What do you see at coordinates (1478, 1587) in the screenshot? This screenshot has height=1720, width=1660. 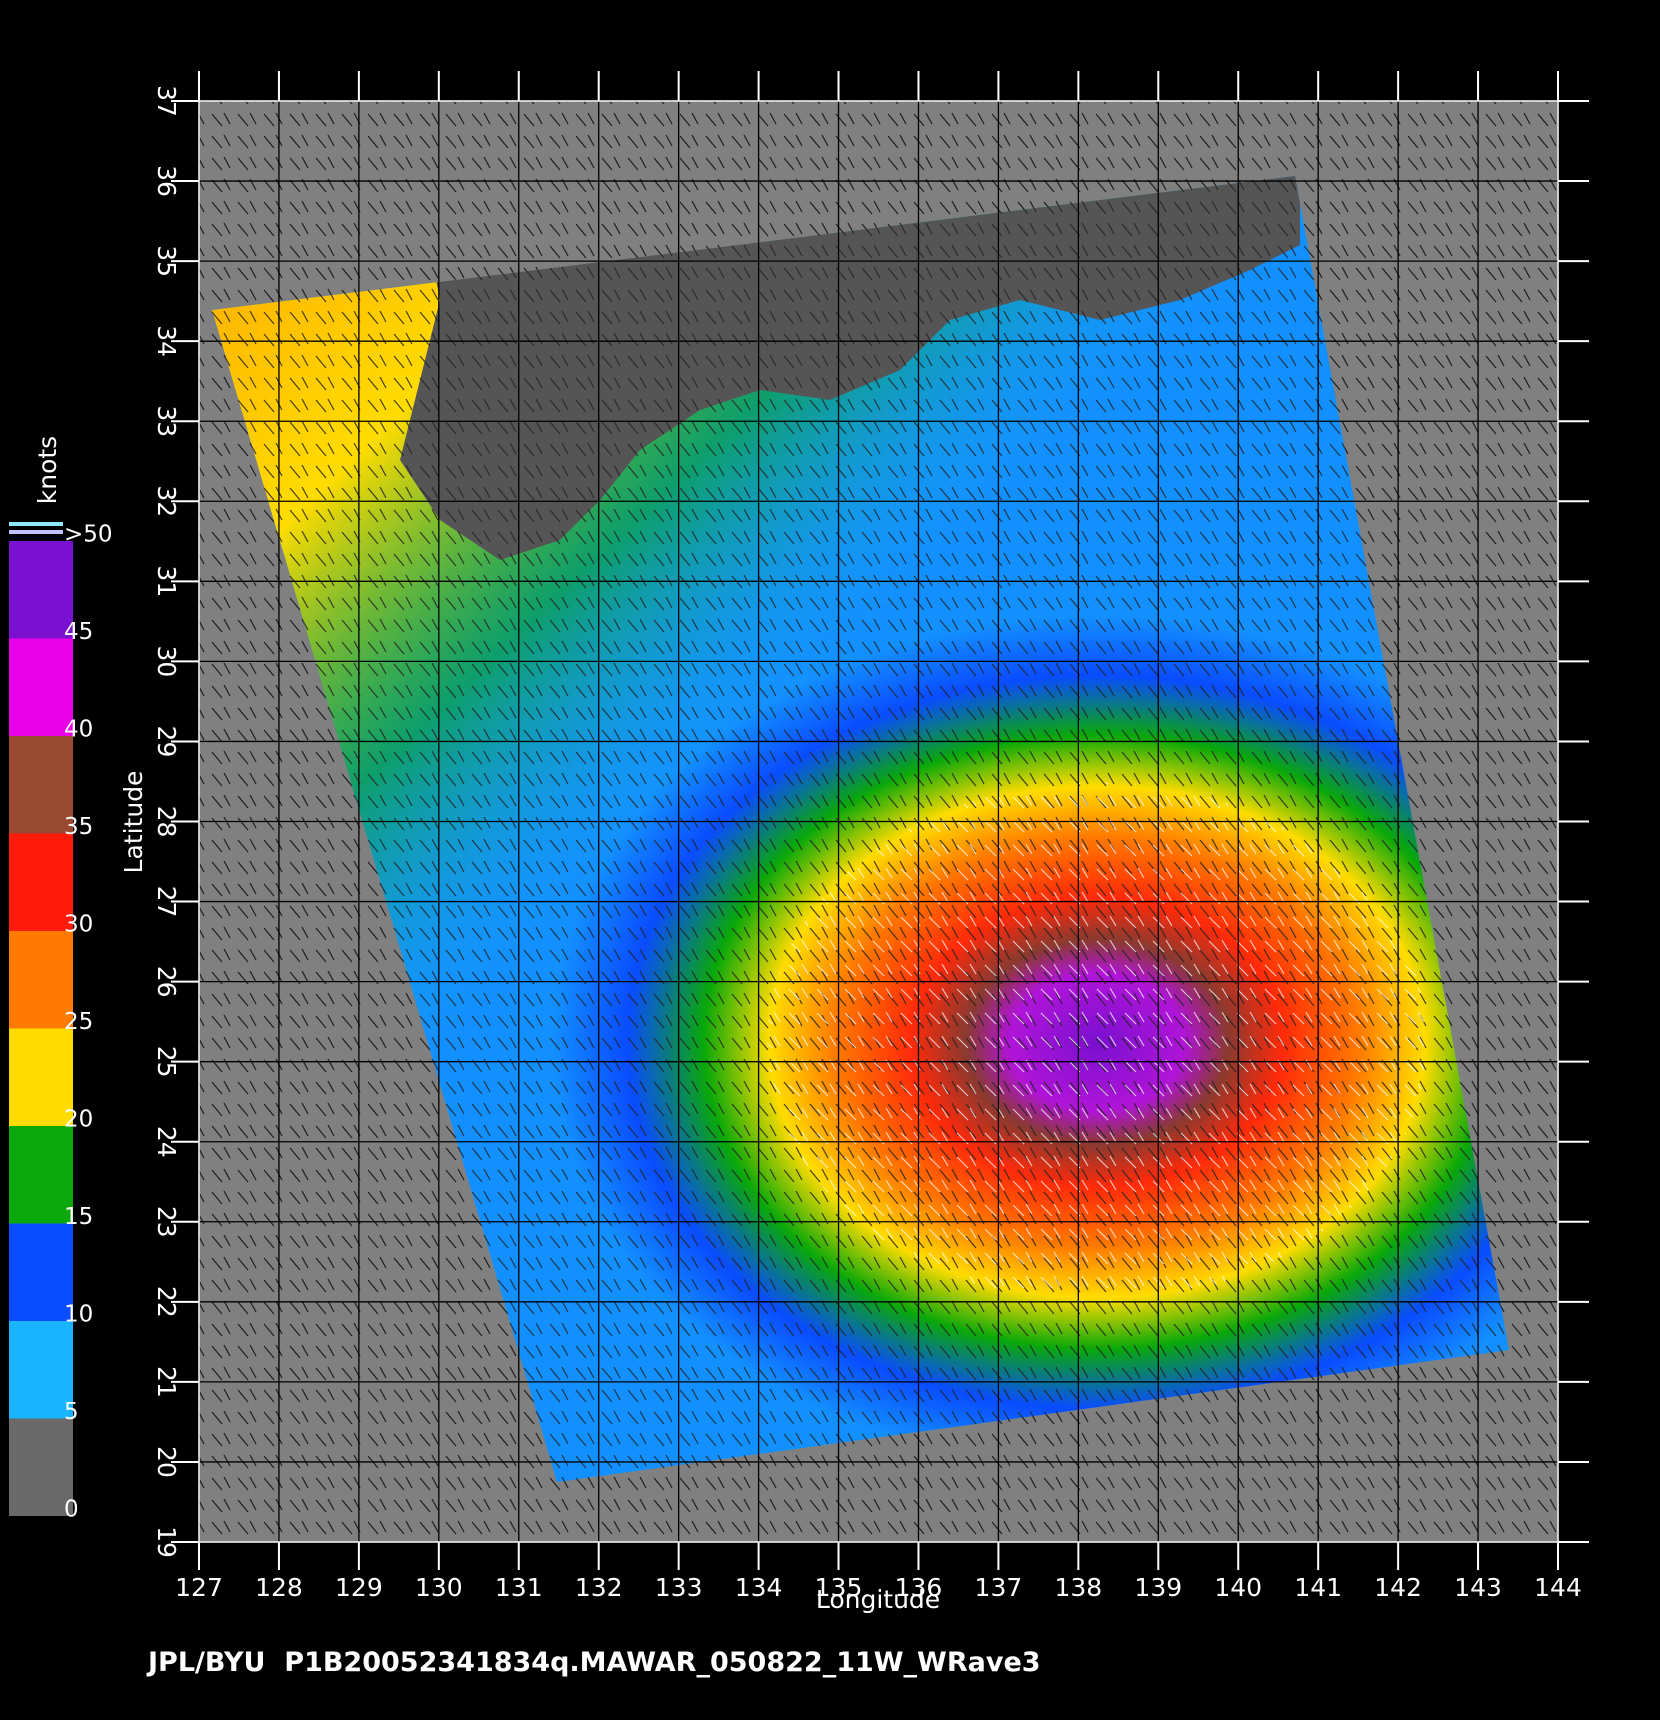 I see `x-tick-label: 143` at bounding box center [1478, 1587].